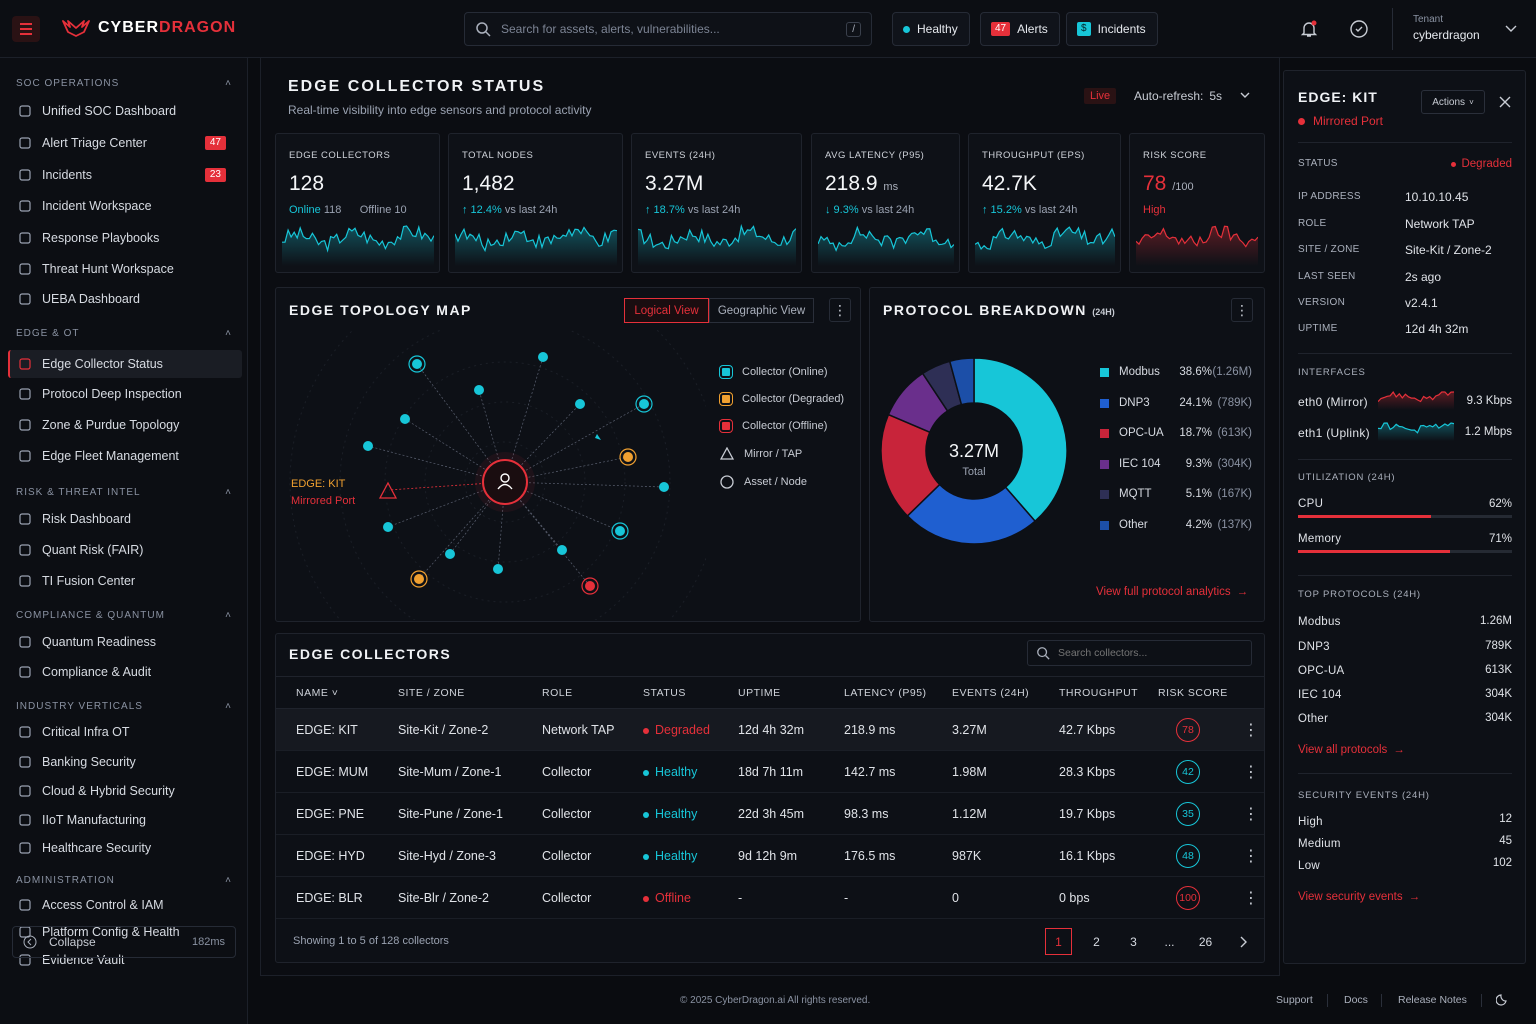  I want to click on logical-view-tab: Logical View, so click(666, 310).